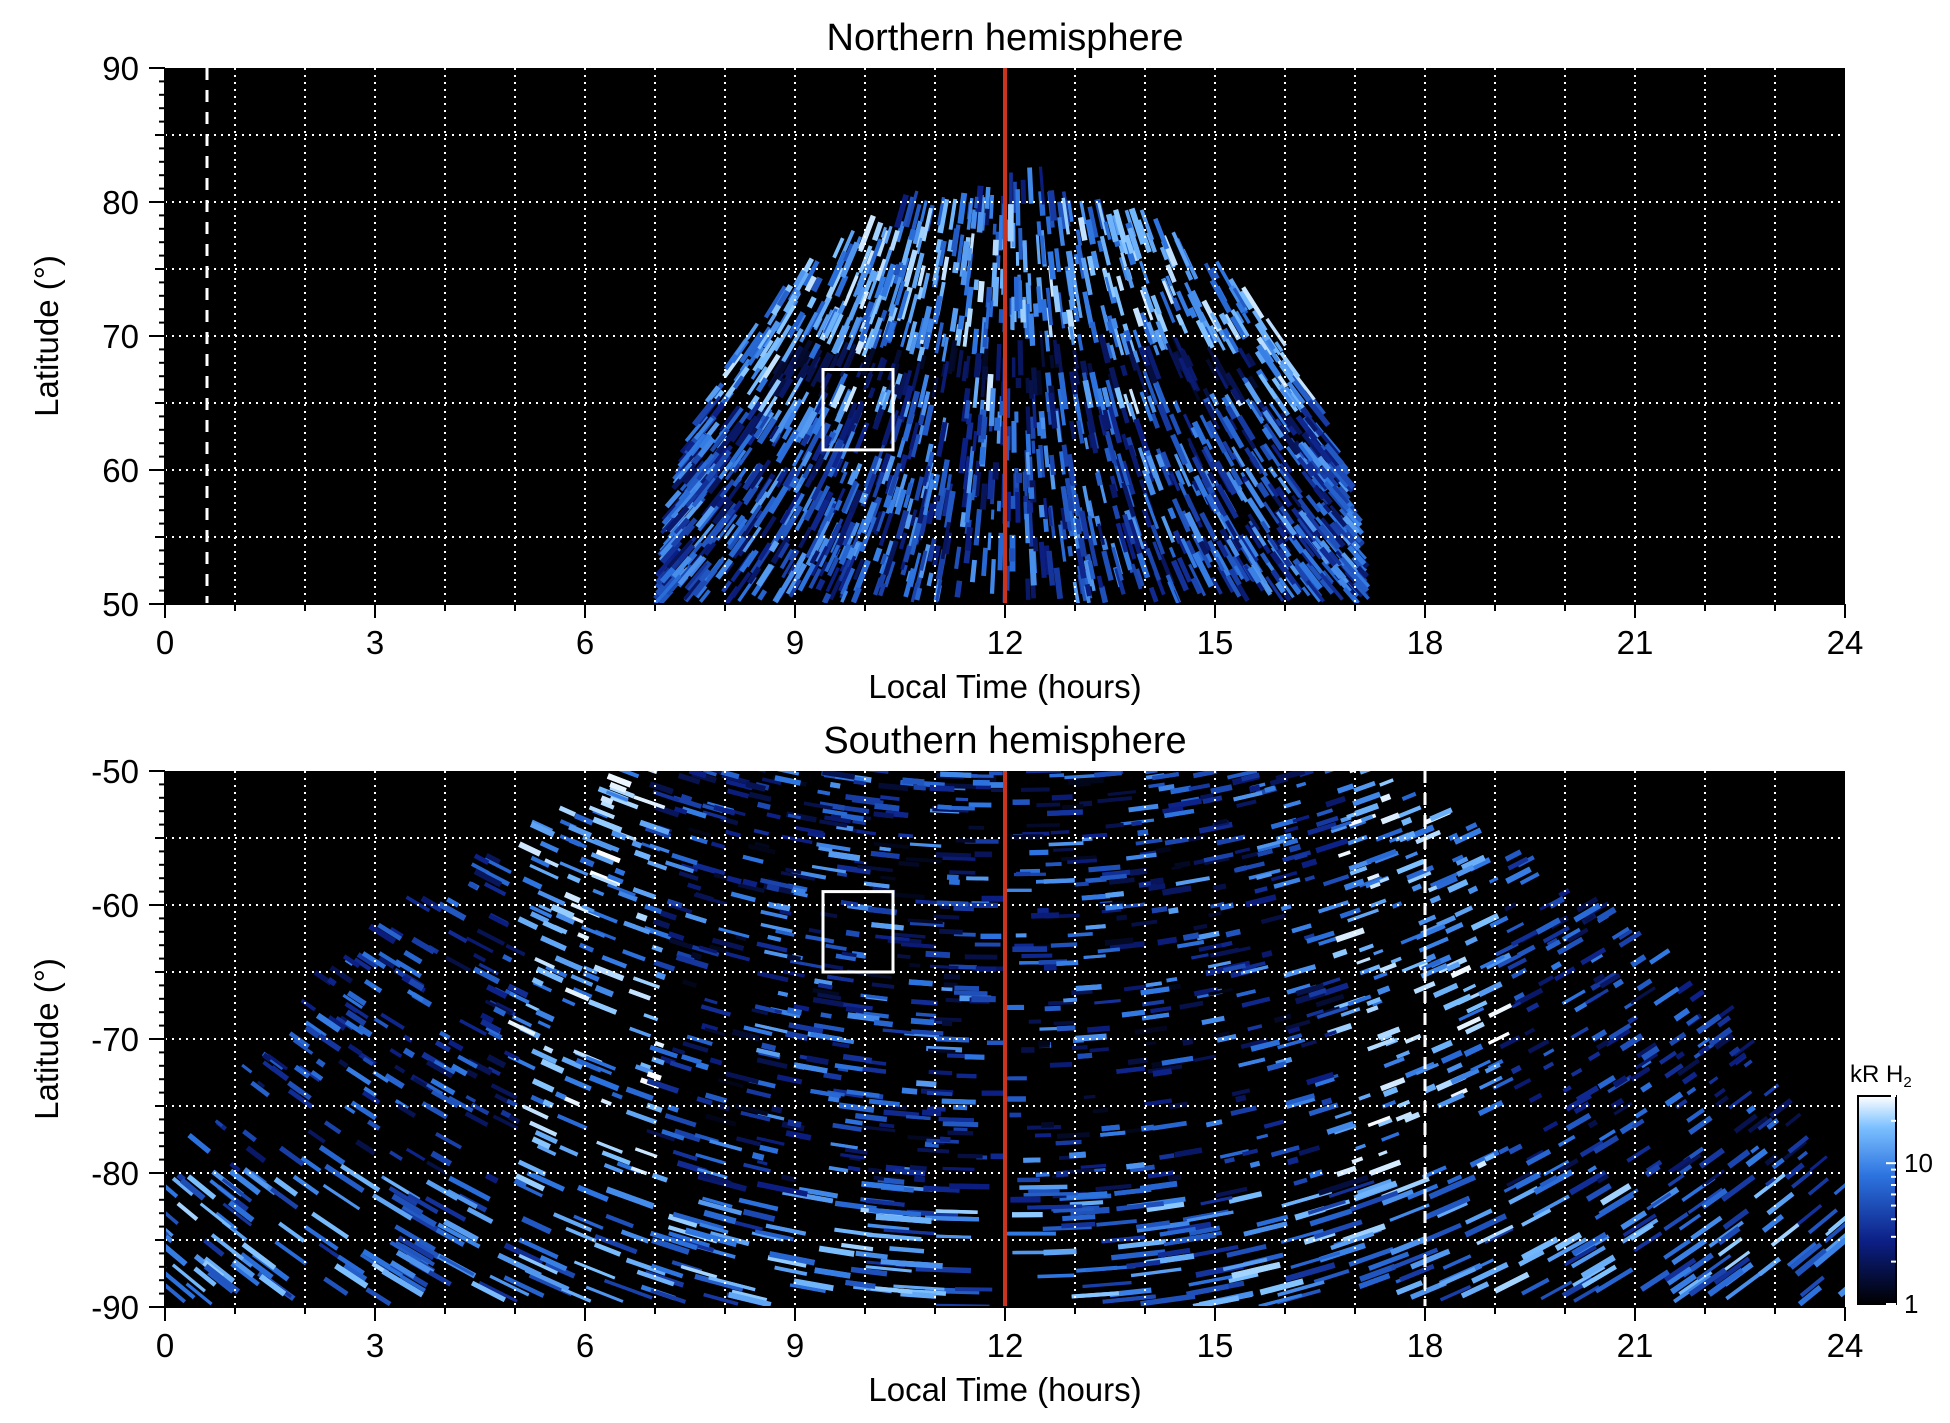 This screenshot has width=1950, height=1423. I want to click on colorbar-label: kR H2, so click(1881, 1076).